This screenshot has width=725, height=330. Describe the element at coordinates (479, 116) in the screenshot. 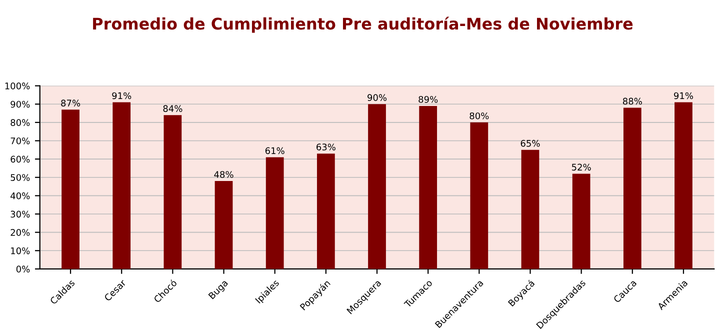

I see `data-label: 80%` at that location.